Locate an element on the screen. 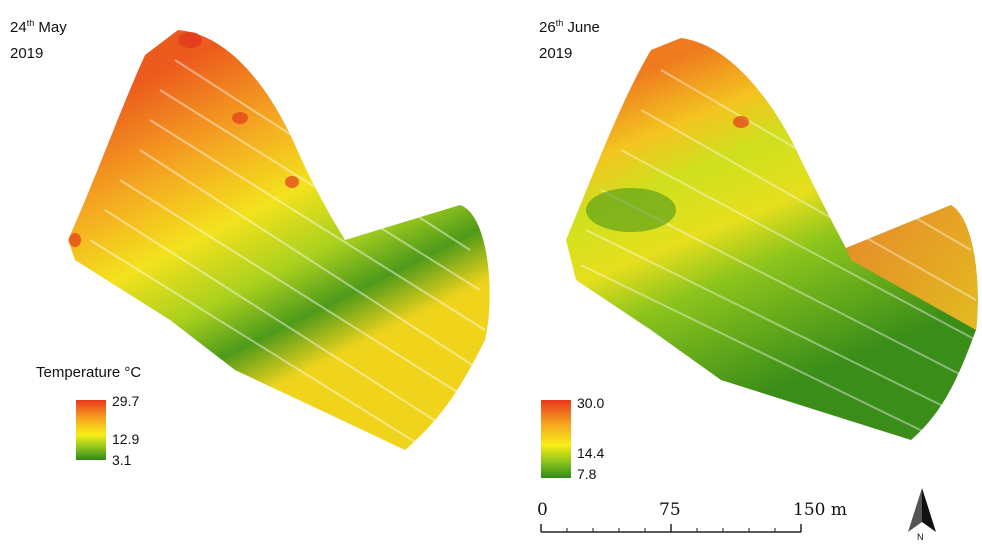 This screenshot has height=547, width=982. legend-min: 3.1 is located at coordinates (122, 460).